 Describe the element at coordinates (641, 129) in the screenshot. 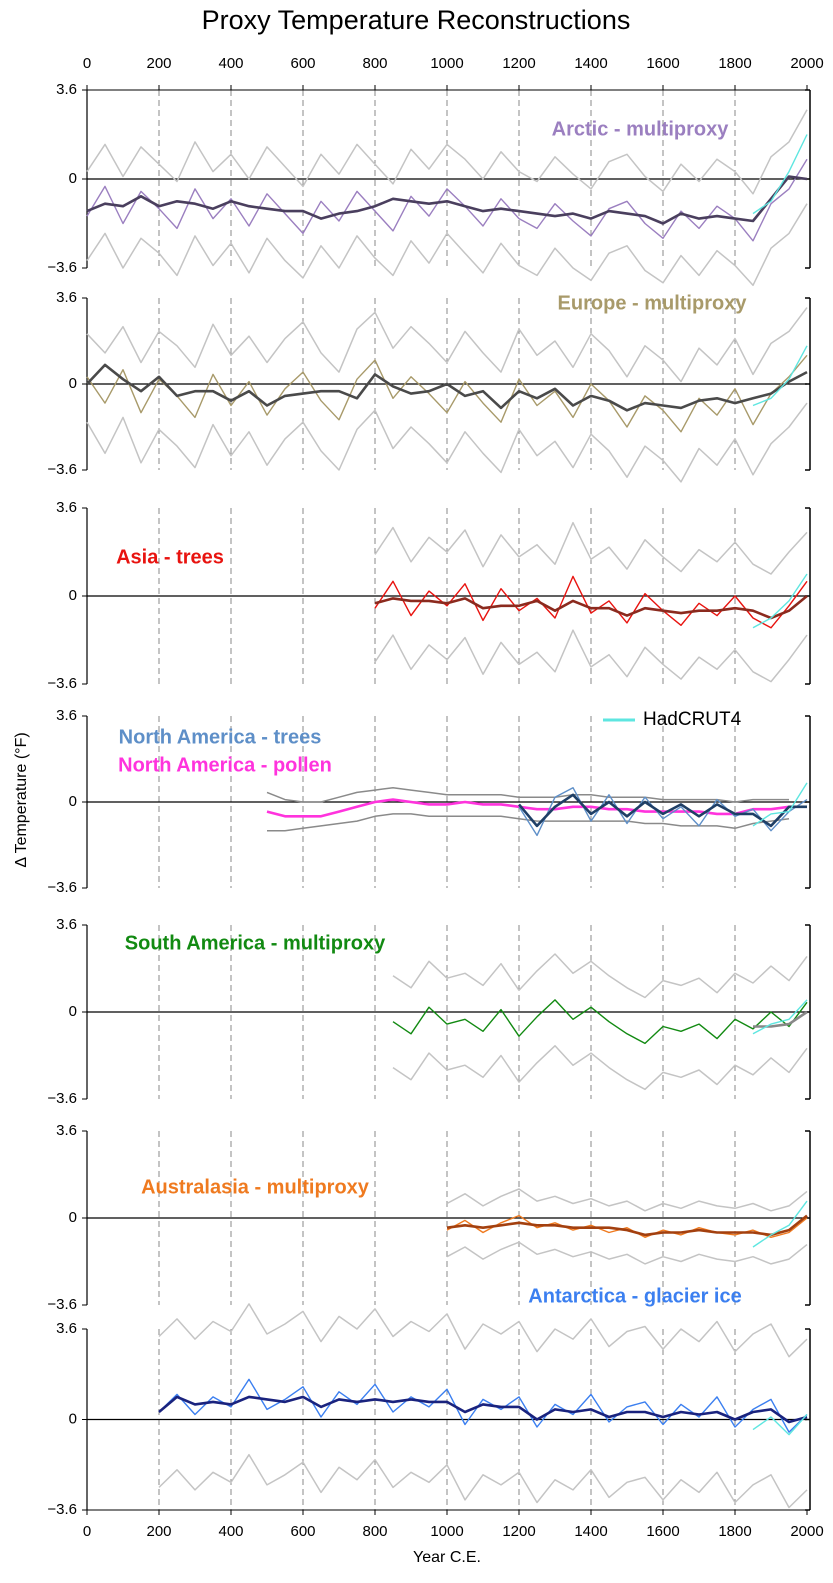

I see `panel-label: Arctic - multiproxy` at that location.